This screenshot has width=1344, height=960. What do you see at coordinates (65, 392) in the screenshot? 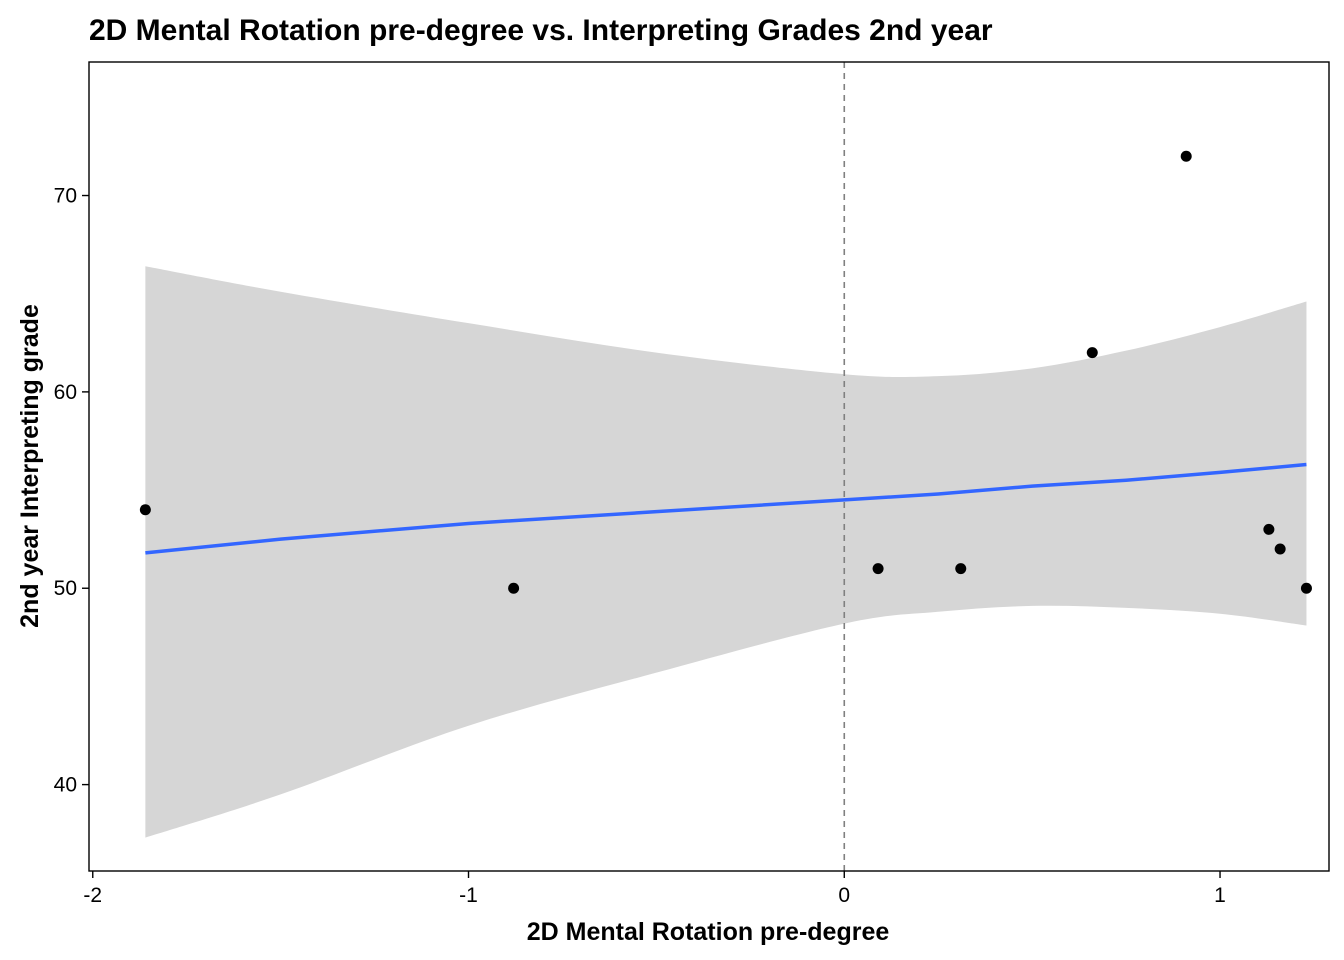
I see `y-tick-label: 60` at bounding box center [65, 392].